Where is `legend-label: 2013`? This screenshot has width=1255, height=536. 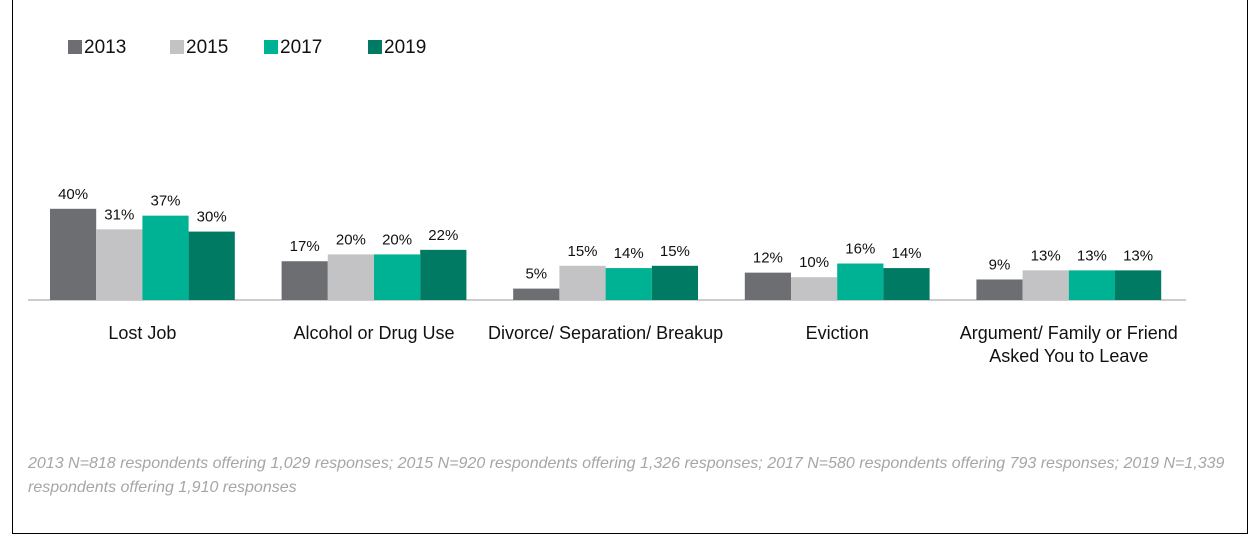 legend-label: 2013 is located at coordinates (105, 47).